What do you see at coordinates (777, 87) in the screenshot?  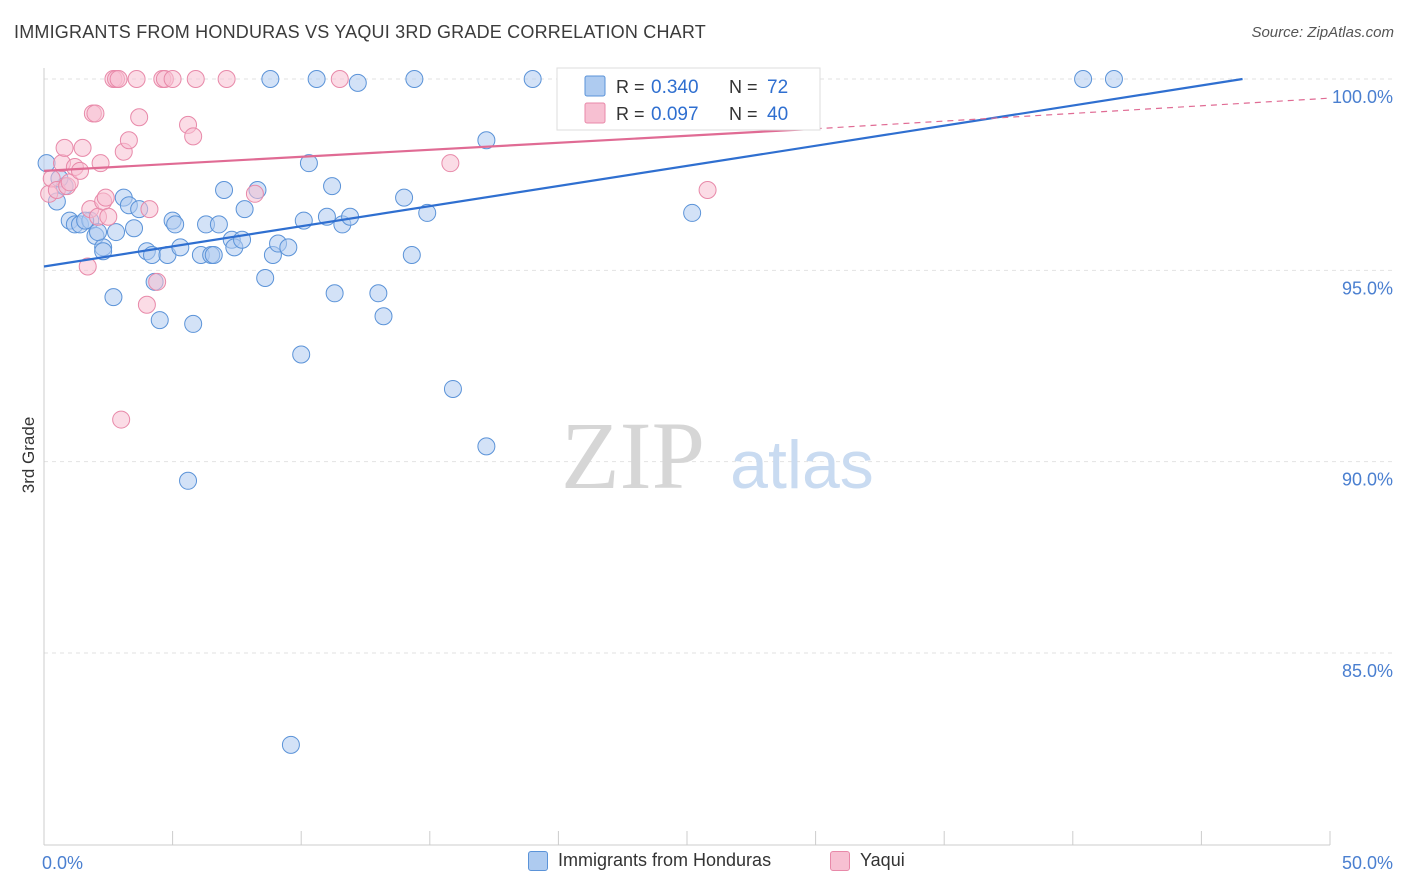 I see `legend-n-value-honduras: 72` at bounding box center [777, 87].